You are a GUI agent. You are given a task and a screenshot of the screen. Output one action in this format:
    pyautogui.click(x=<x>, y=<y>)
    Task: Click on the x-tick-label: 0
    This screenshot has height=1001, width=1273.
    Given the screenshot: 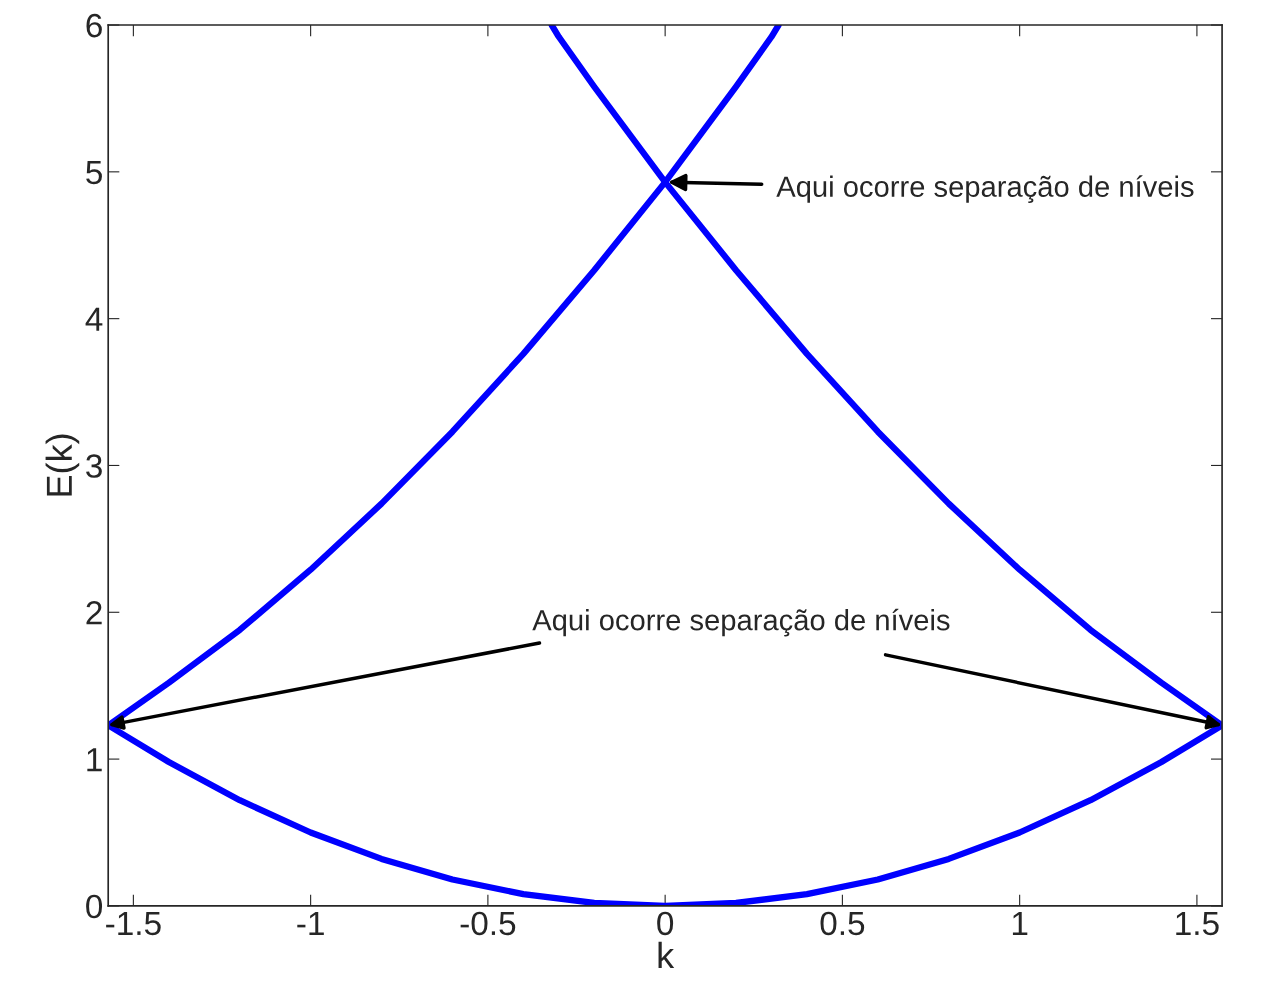 What is the action you would take?
    pyautogui.click(x=665, y=923)
    